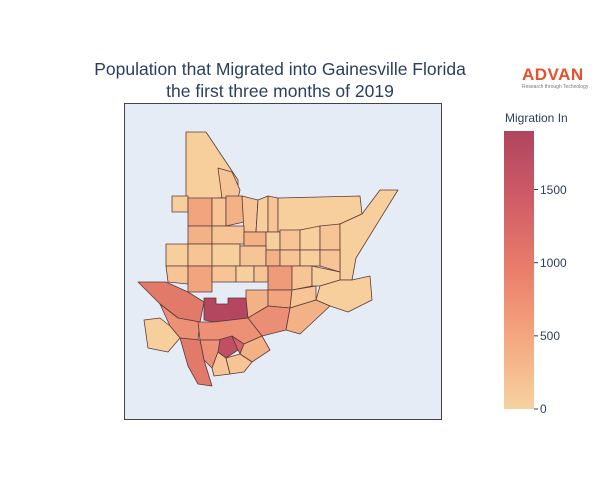  Describe the element at coordinates (555, 87) in the screenshot. I see `logo-tagline: Research through Technology` at that location.